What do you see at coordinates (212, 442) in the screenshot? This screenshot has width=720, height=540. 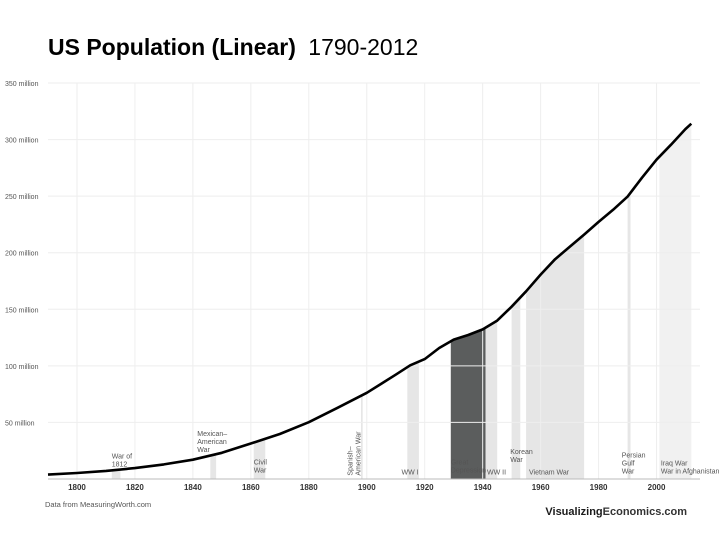 I see `period-label: Mexican– American War` at bounding box center [212, 442].